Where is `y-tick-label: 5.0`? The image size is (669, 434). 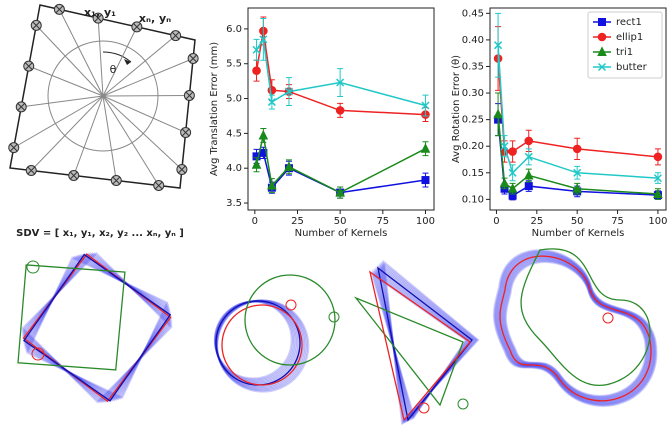 y-tick-label: 5.0 is located at coordinates (234, 99).